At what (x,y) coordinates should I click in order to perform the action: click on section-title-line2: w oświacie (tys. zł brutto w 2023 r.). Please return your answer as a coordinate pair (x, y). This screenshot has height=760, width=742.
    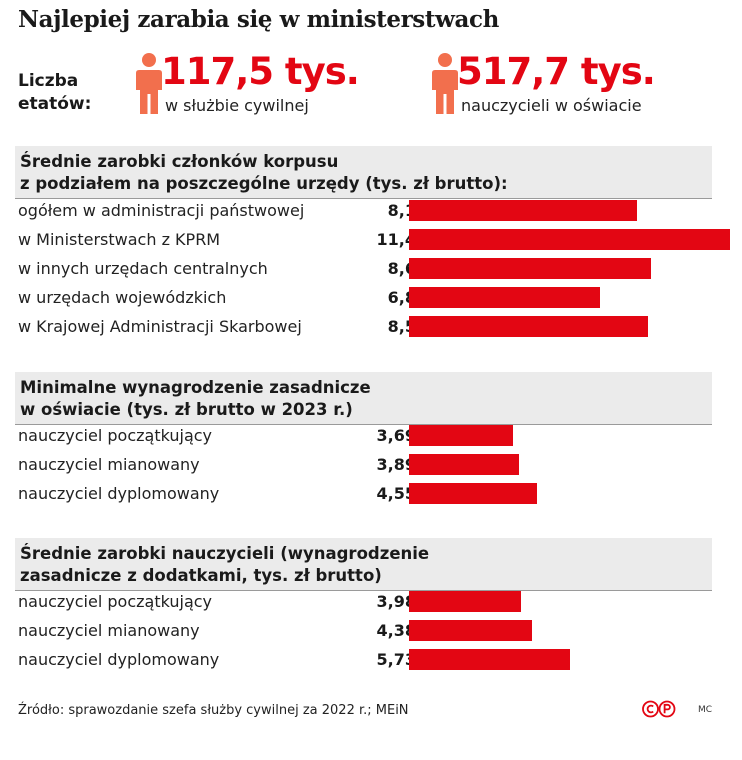
    Looking at the image, I should click on (186, 409).